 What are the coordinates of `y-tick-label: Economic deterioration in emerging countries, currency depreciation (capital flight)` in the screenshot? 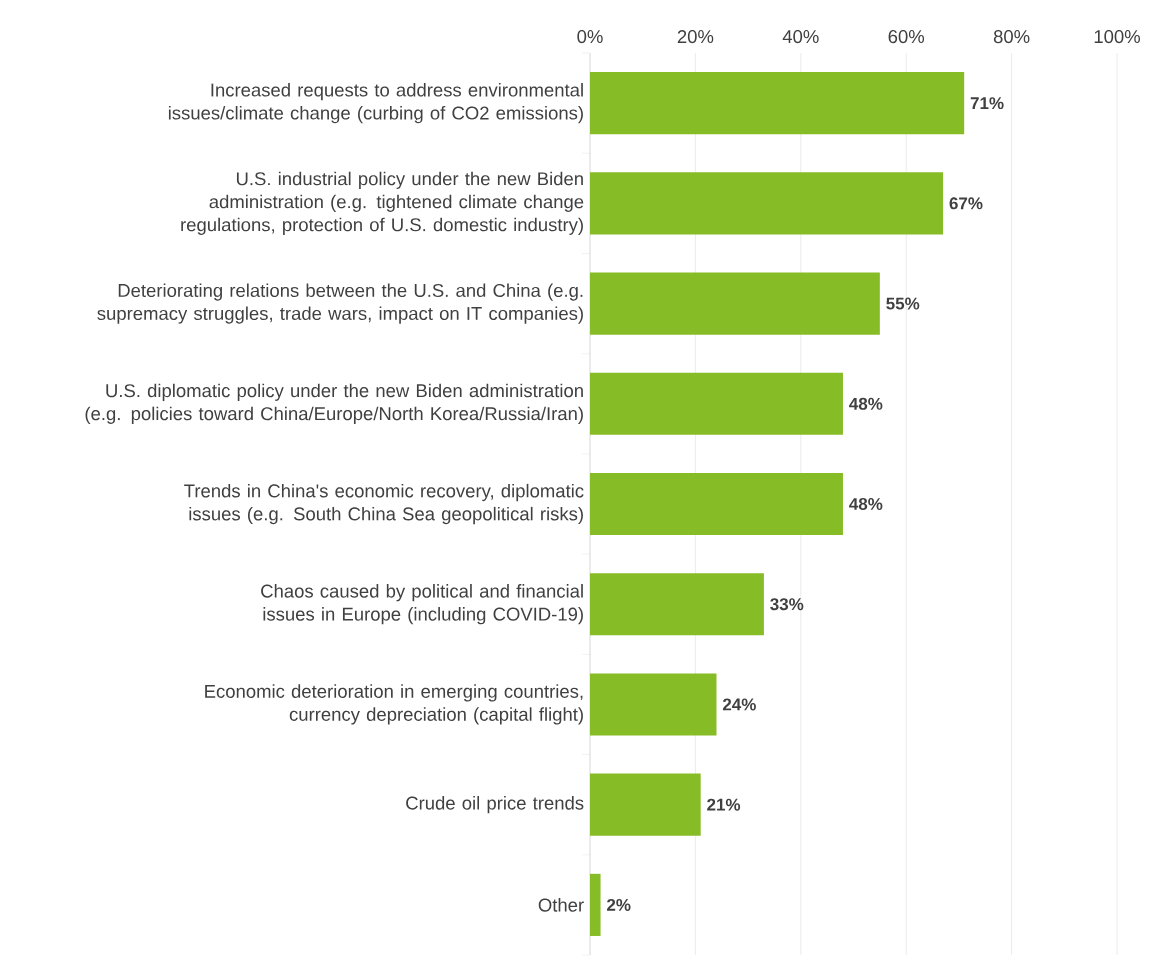 It's located at (394, 704).